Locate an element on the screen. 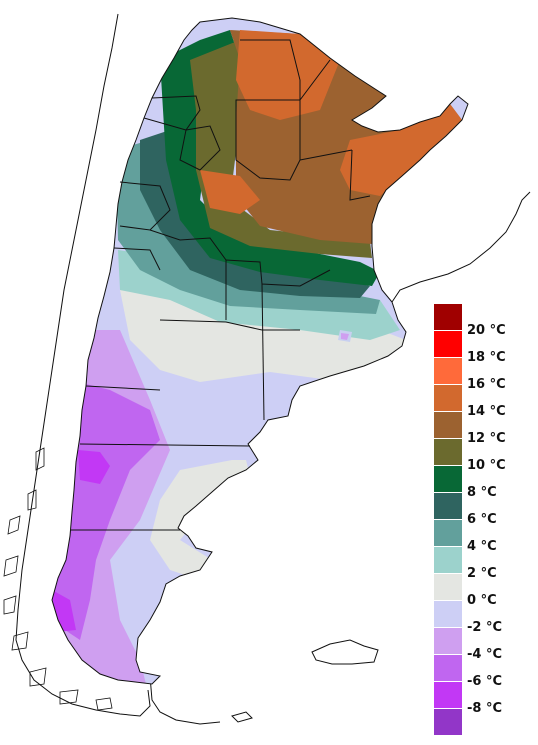  uruguay-coast-outline is located at coordinates (461, 247).